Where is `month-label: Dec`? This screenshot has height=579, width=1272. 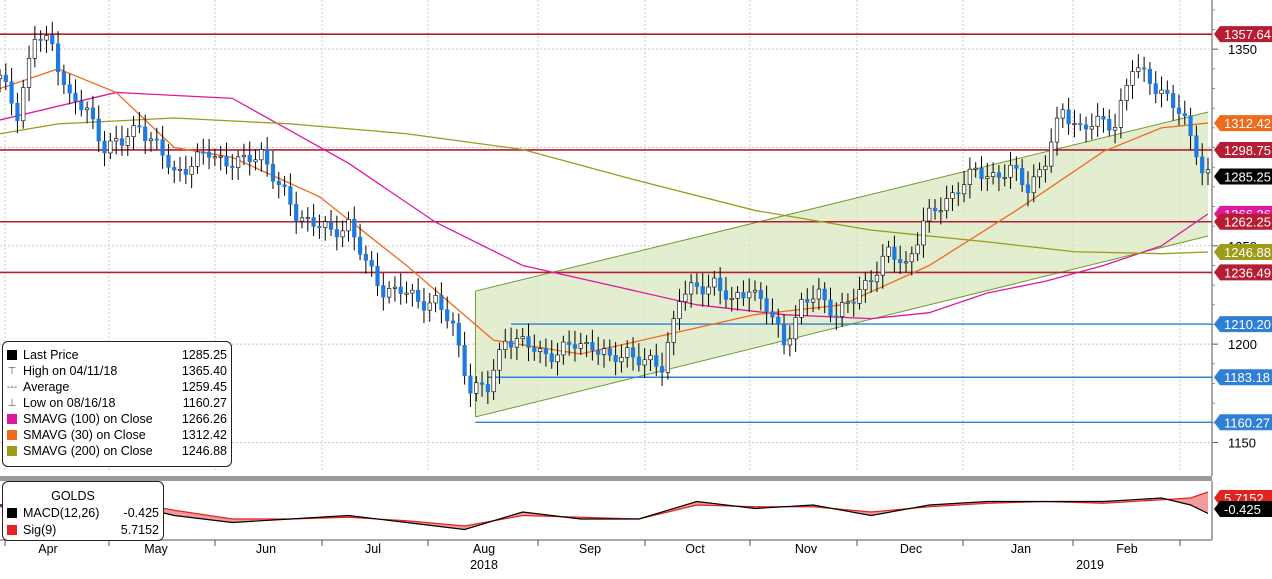
month-label: Dec is located at coordinates (911, 549).